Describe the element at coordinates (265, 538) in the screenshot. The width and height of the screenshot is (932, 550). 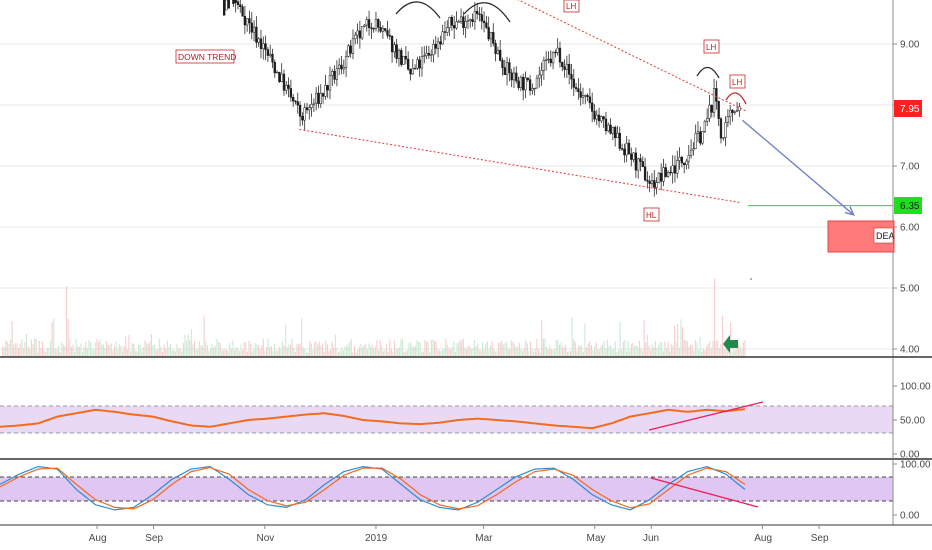
I see `time-tick-label: Nov` at that location.